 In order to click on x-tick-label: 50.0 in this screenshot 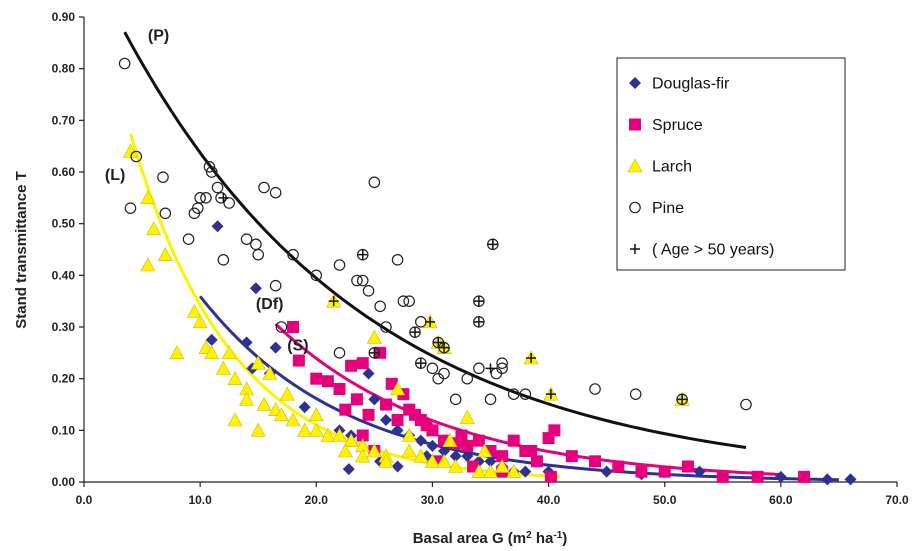, I will do `click(665, 500)`.